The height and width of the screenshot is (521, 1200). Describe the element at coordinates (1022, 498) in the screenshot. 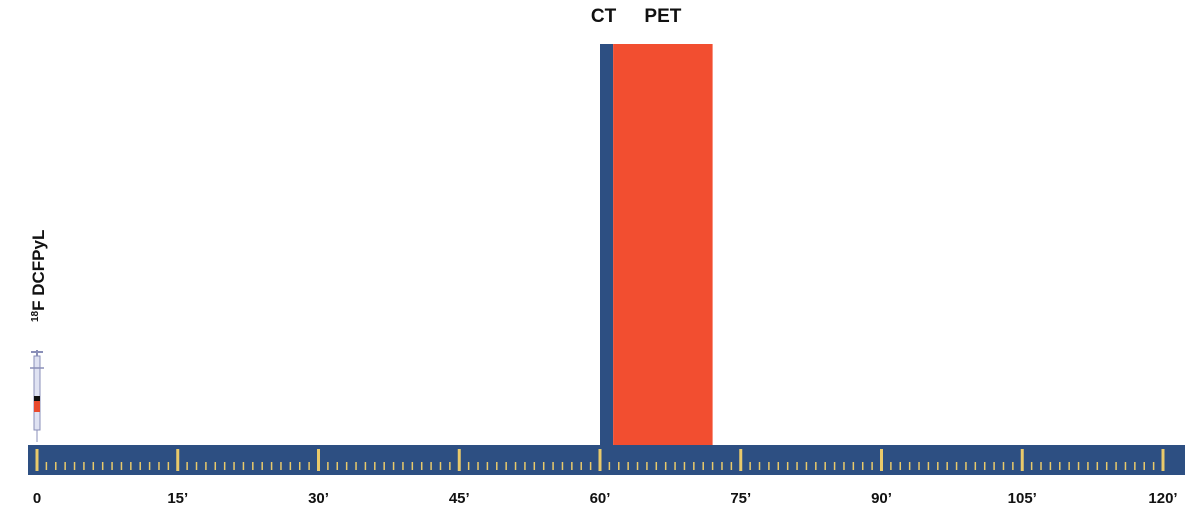

I see `x-tick-label: 105’` at that location.